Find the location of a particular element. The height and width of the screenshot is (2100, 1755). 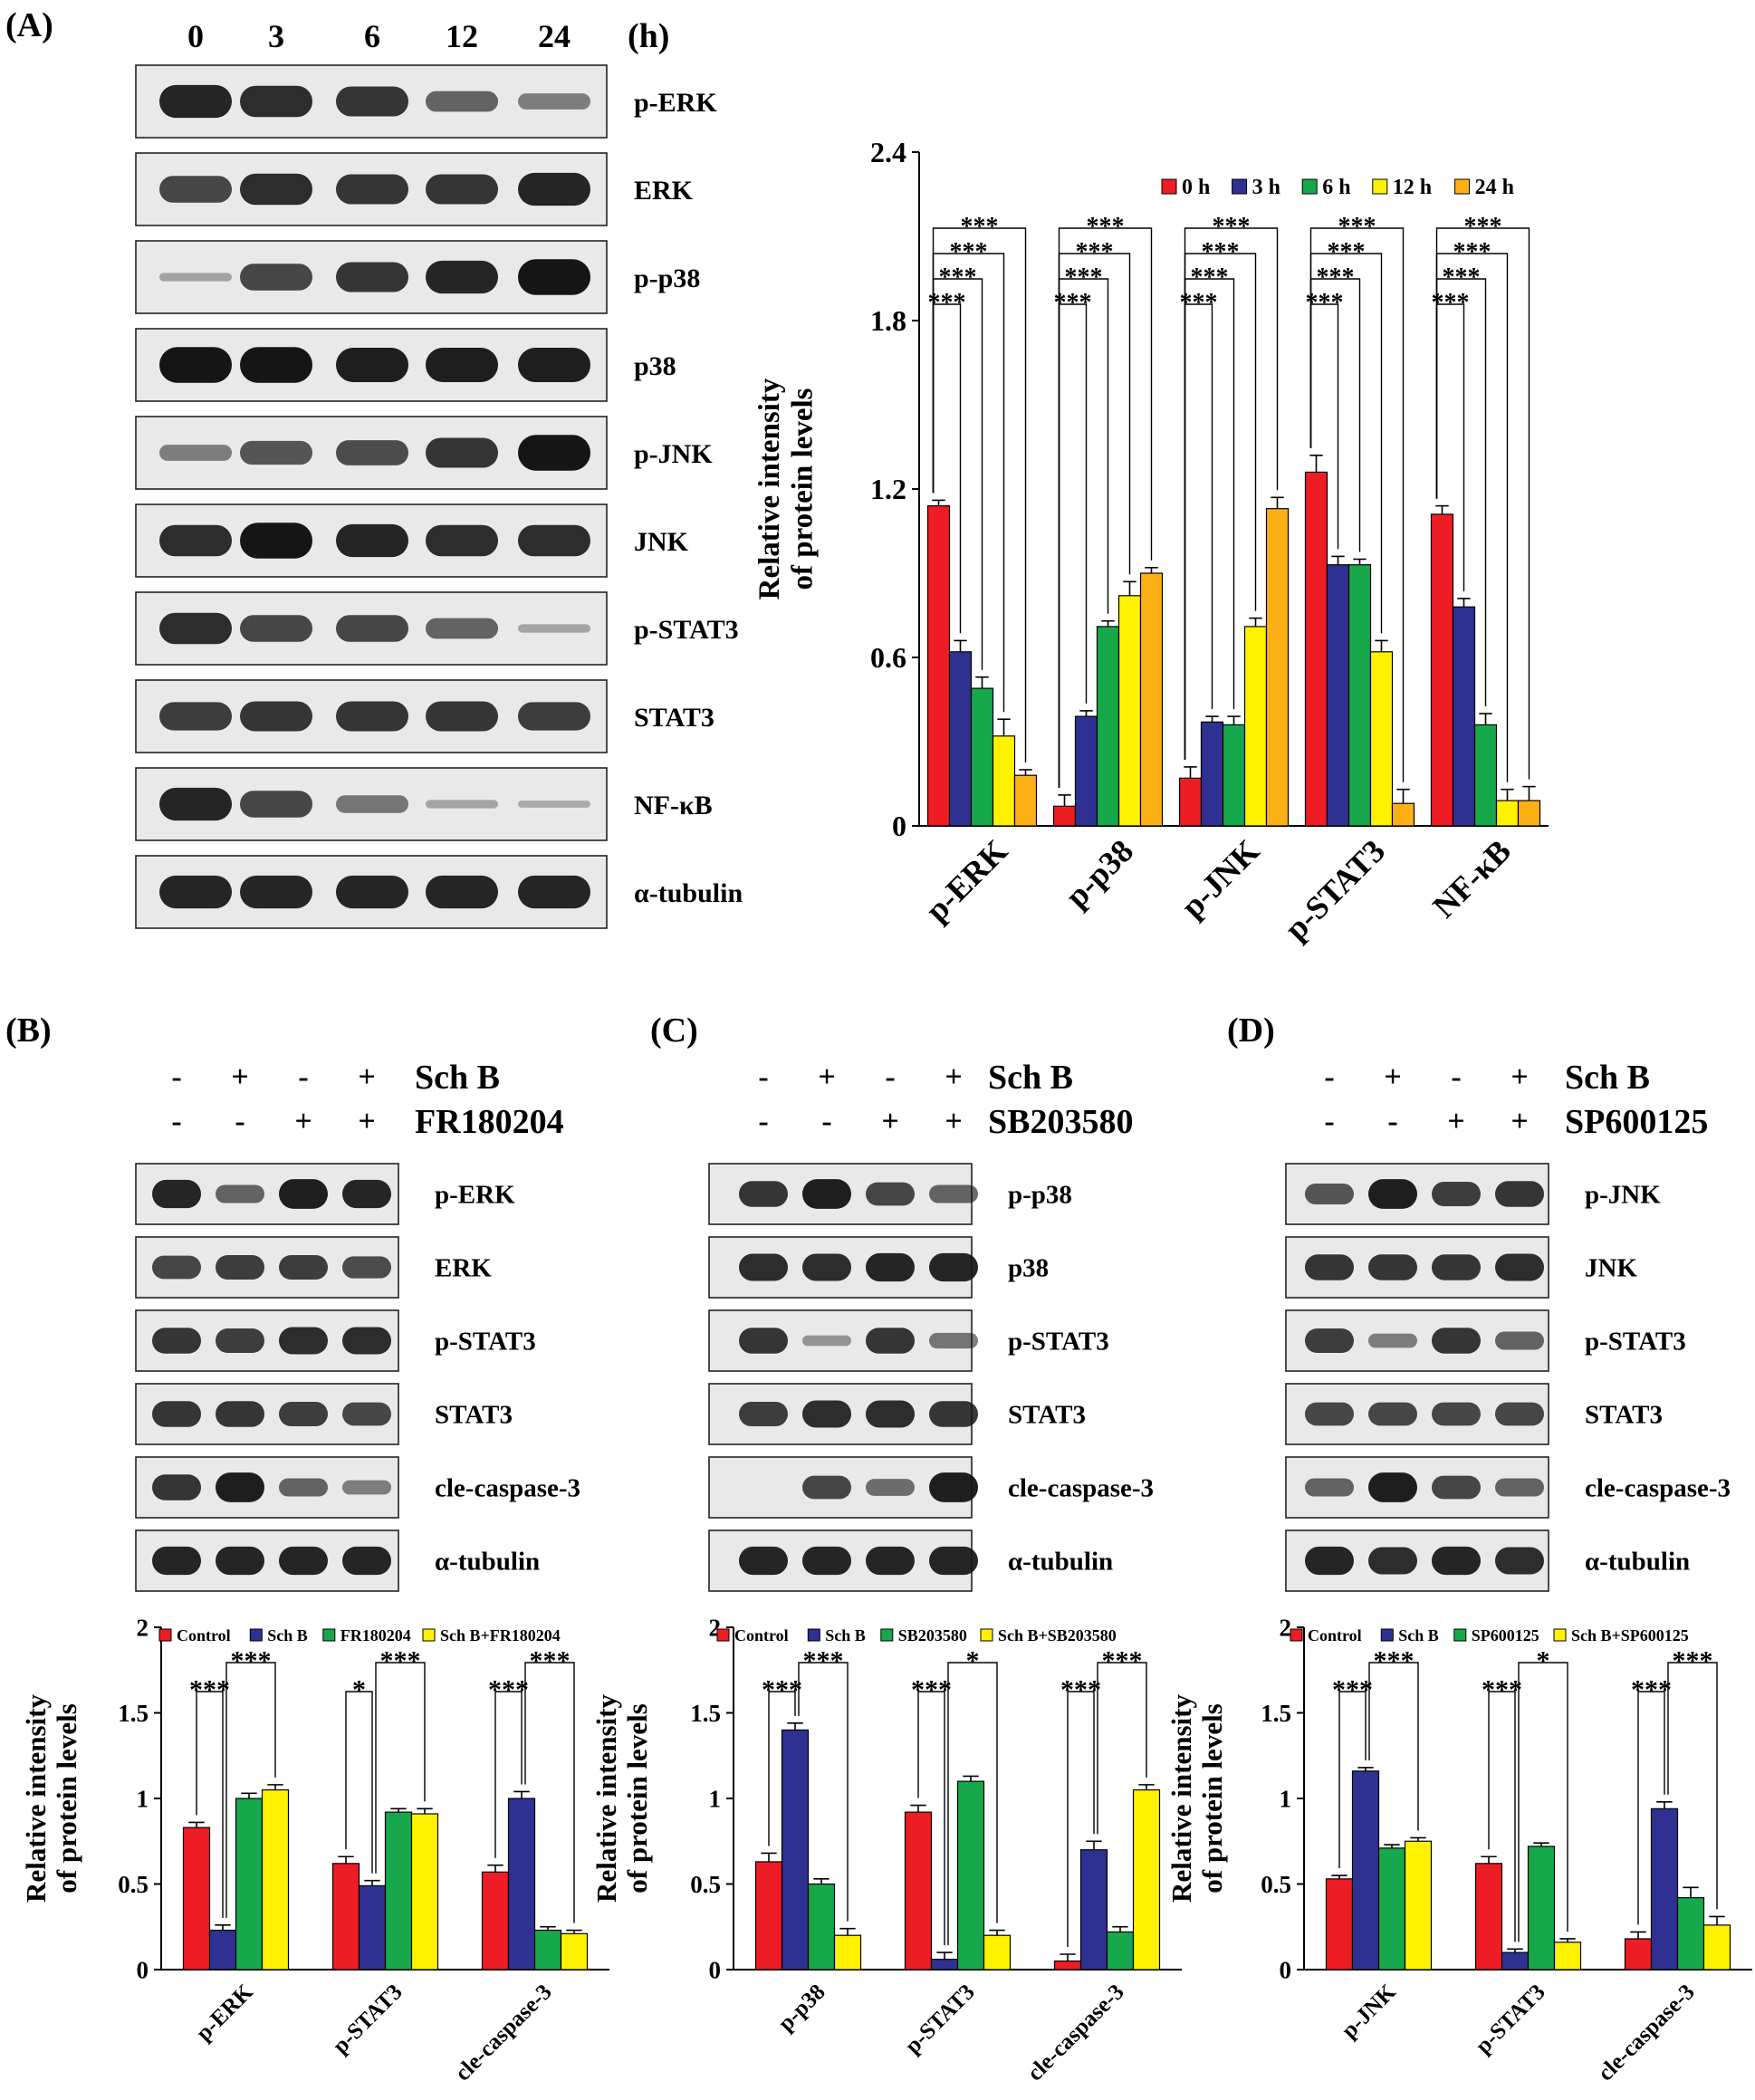

treatment-2-label: SP600125 is located at coordinates (1637, 1122).